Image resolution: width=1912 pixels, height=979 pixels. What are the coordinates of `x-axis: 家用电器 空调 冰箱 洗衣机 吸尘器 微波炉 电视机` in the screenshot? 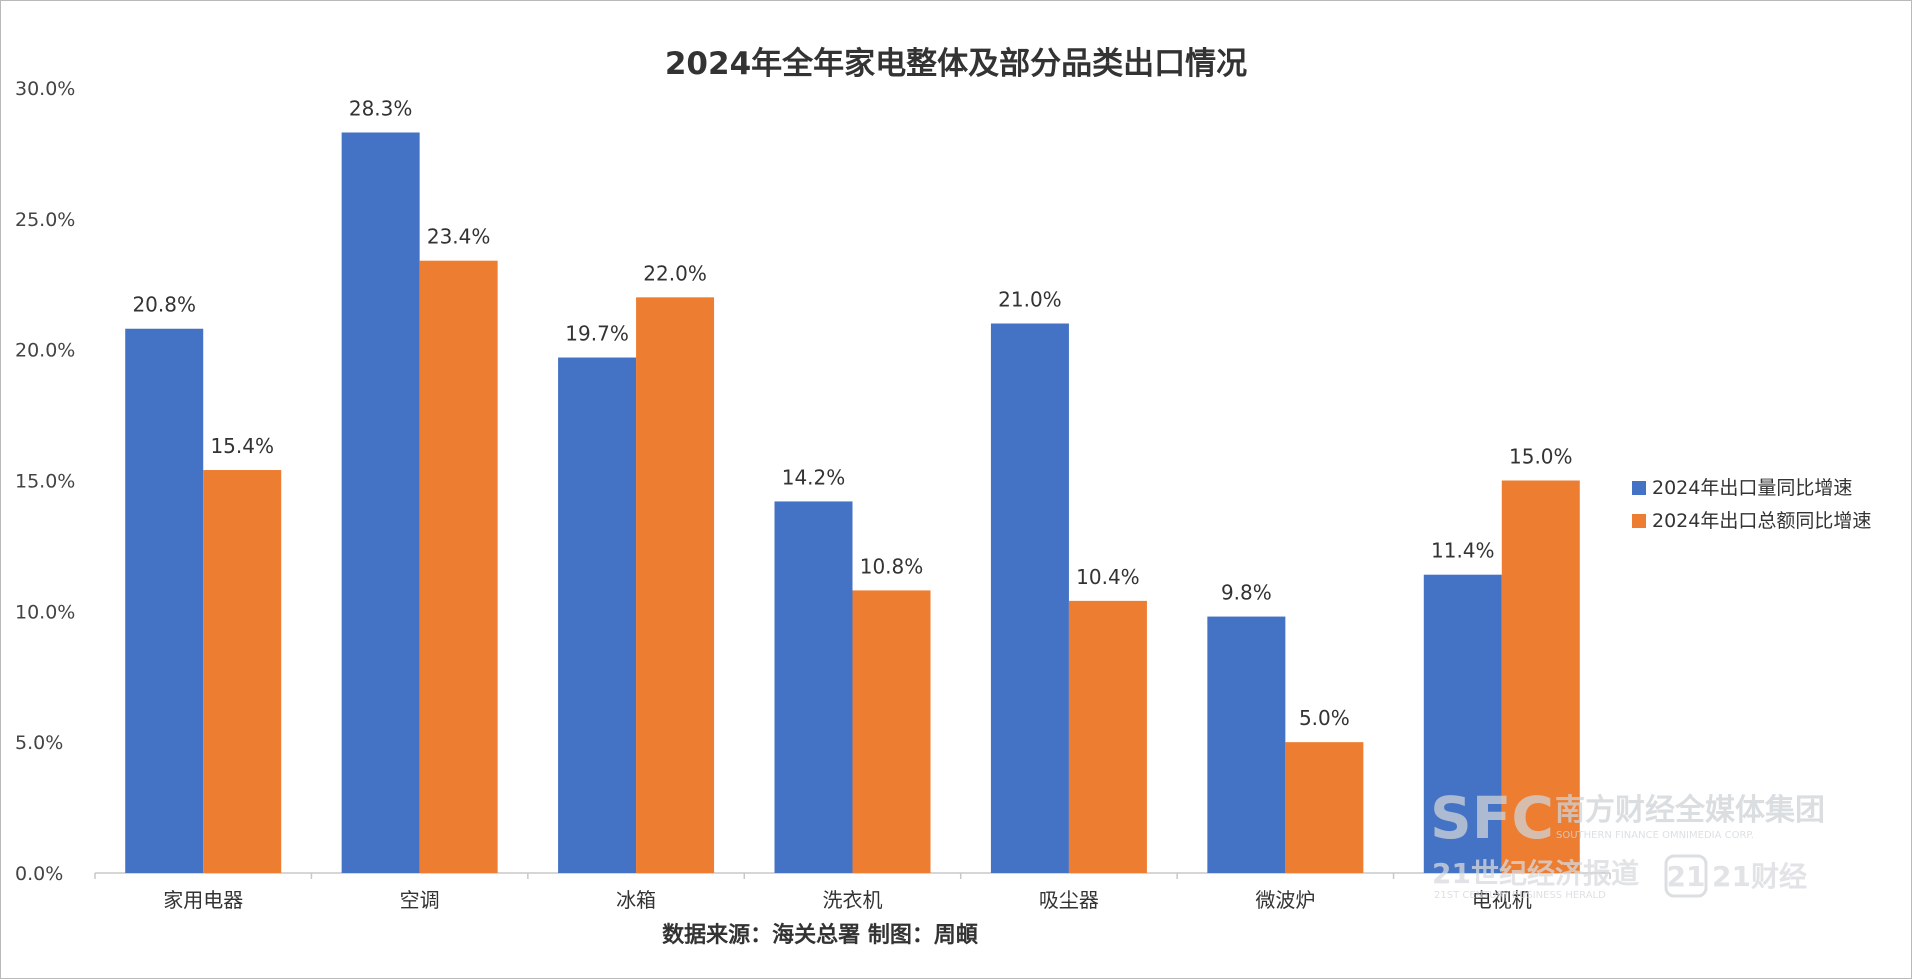 It's located at (852, 892).